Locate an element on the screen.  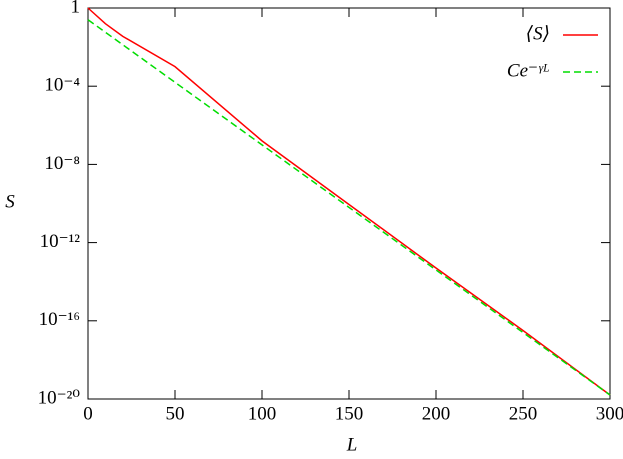
y-tick-label: 10⁻⁴ is located at coordinates (62, 85).